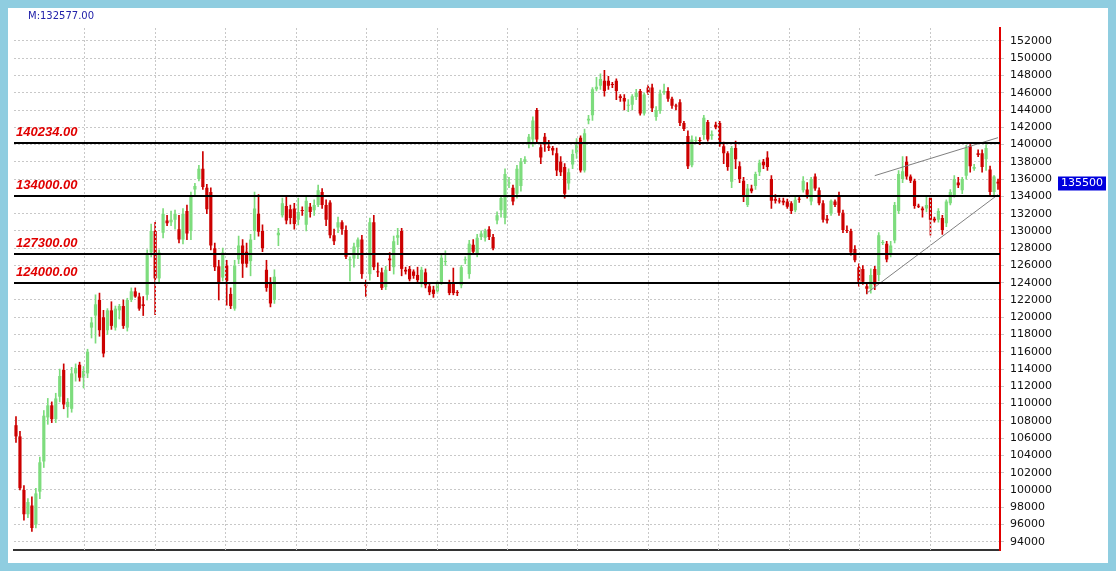  I want to click on y-tick-label: 136000, so click(1031, 178).